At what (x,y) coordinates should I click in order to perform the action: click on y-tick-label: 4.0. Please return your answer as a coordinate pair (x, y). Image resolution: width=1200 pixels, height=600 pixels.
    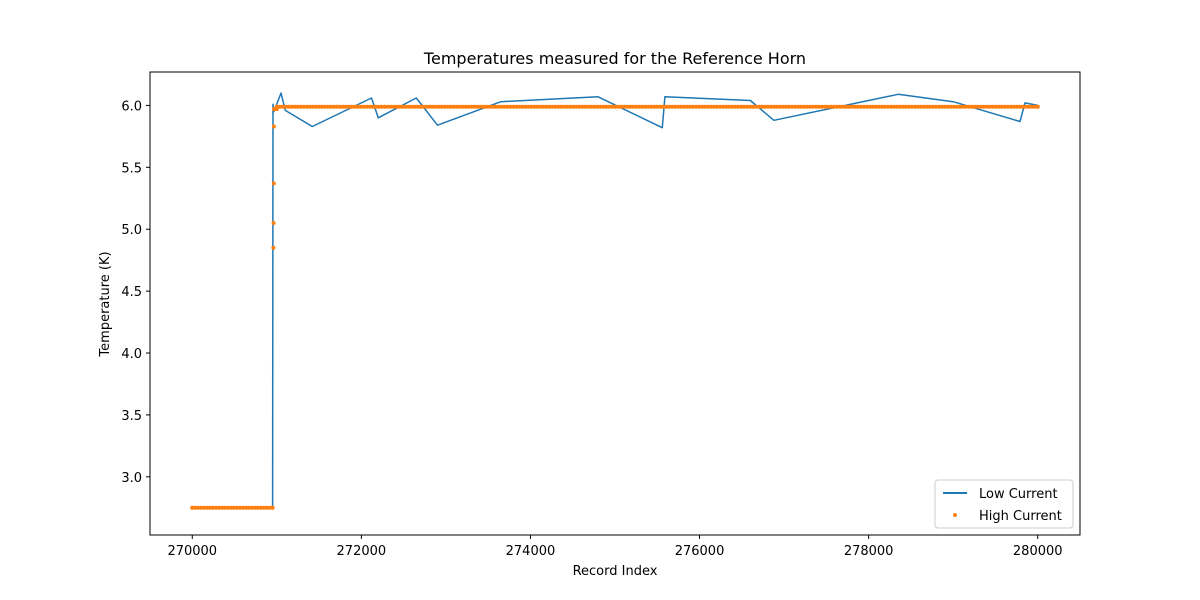
    Looking at the image, I should click on (131, 354).